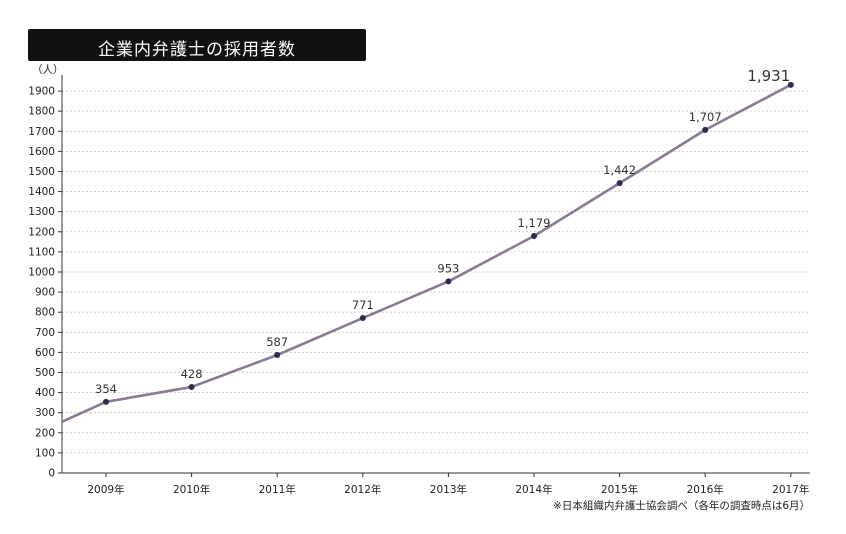 The image size is (846, 534). What do you see at coordinates (705, 489) in the screenshot?
I see `x-tick-label: 2016年` at bounding box center [705, 489].